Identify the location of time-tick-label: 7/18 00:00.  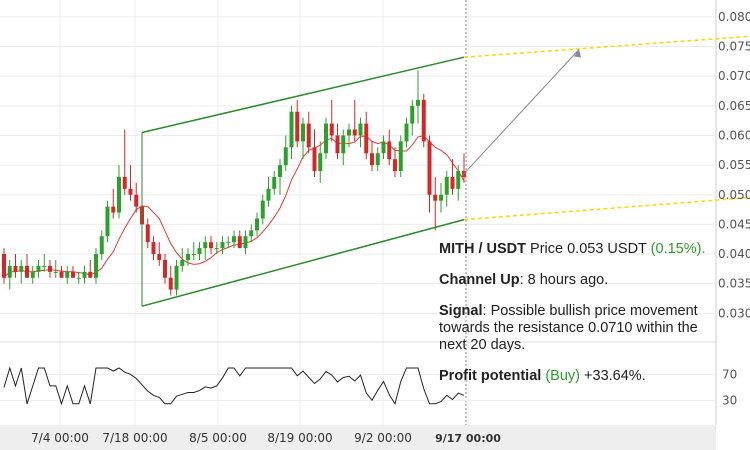
(134, 438).